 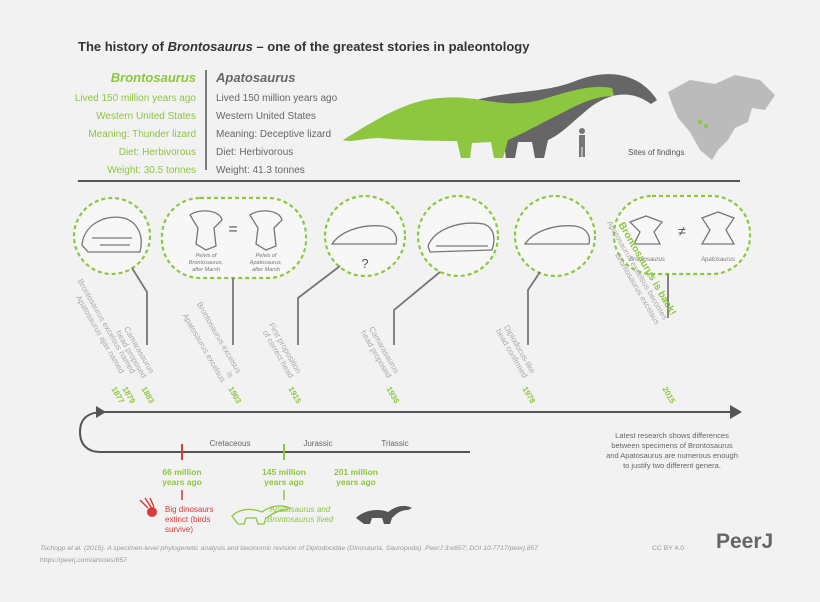 I want to click on title-genus: Brontosaurus, so click(x=210, y=46).